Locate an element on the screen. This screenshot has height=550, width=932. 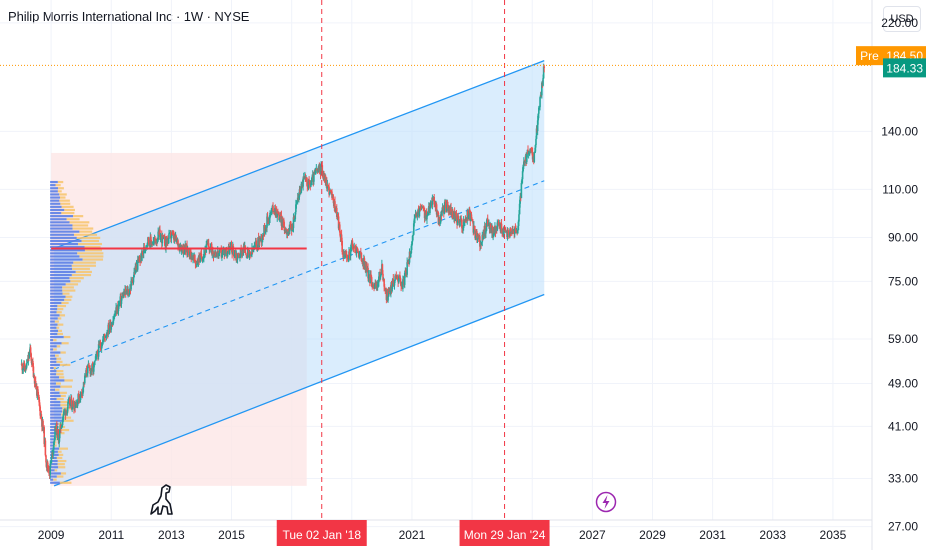
time-tick-label: 2035 is located at coordinates (833, 535).